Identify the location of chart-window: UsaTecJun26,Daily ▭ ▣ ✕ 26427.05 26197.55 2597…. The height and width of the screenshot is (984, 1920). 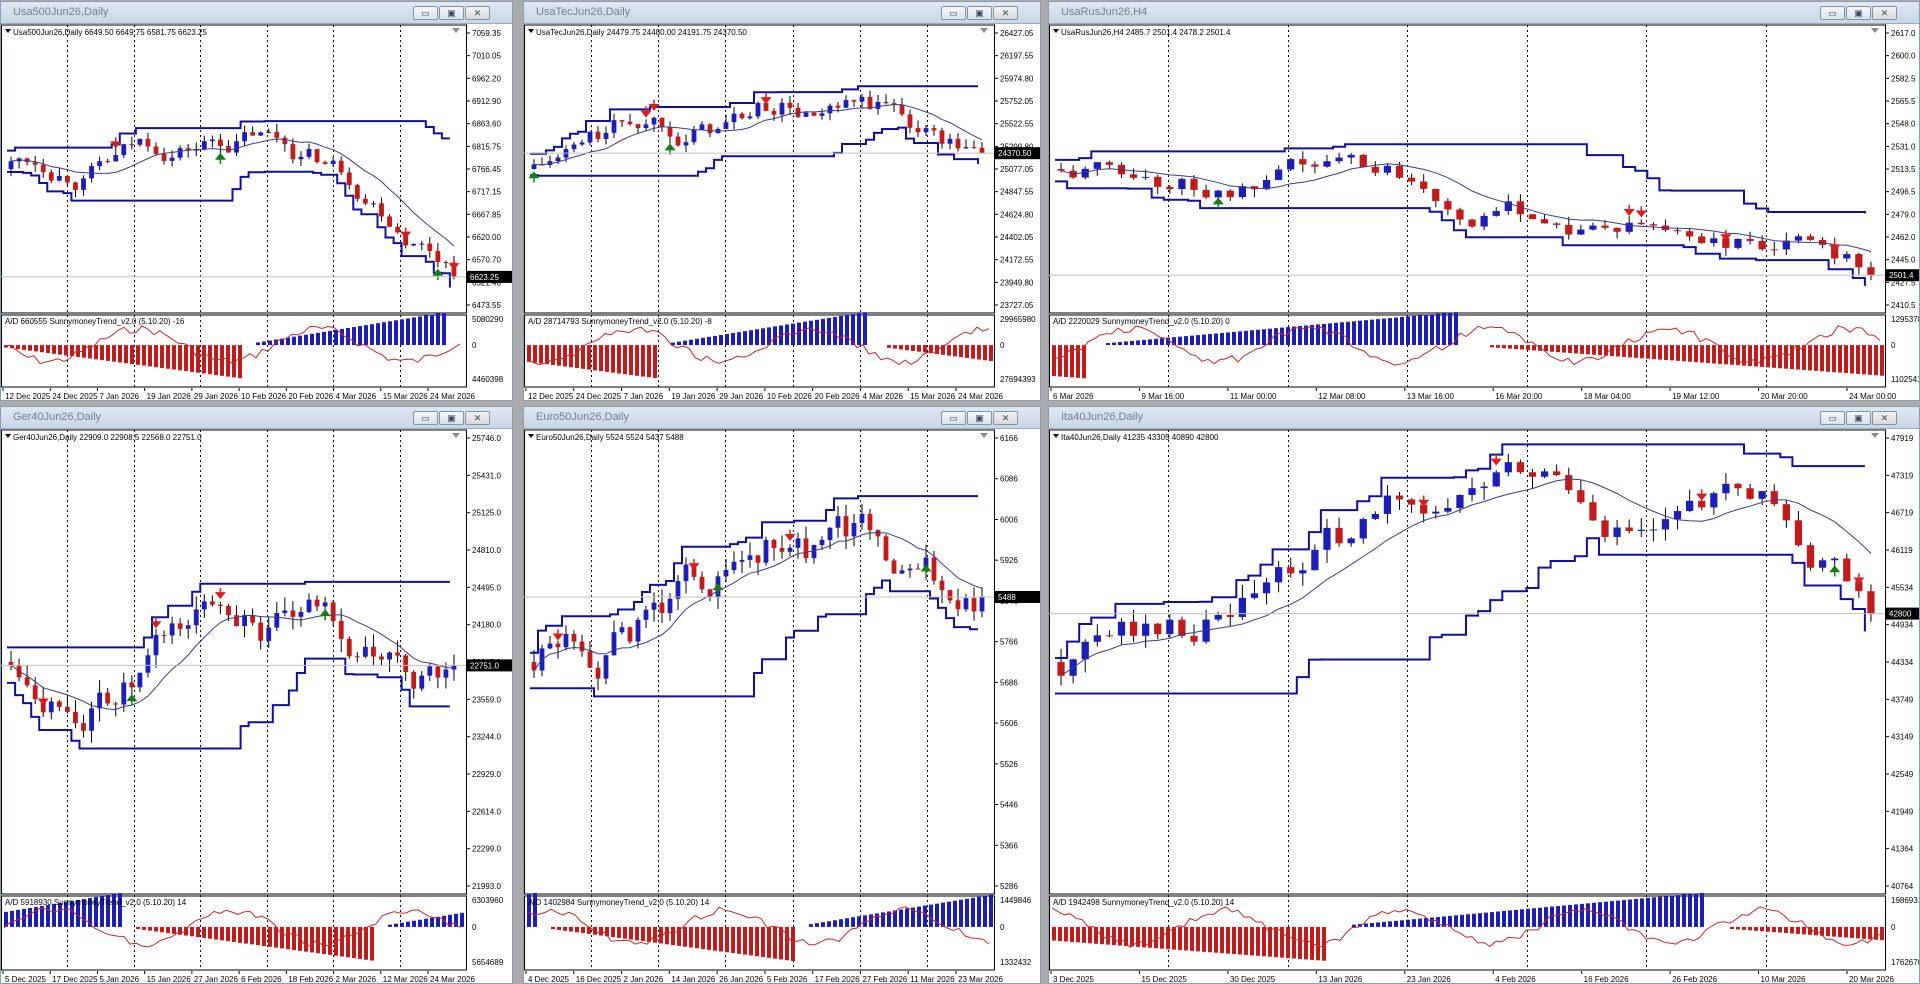
(782, 201).